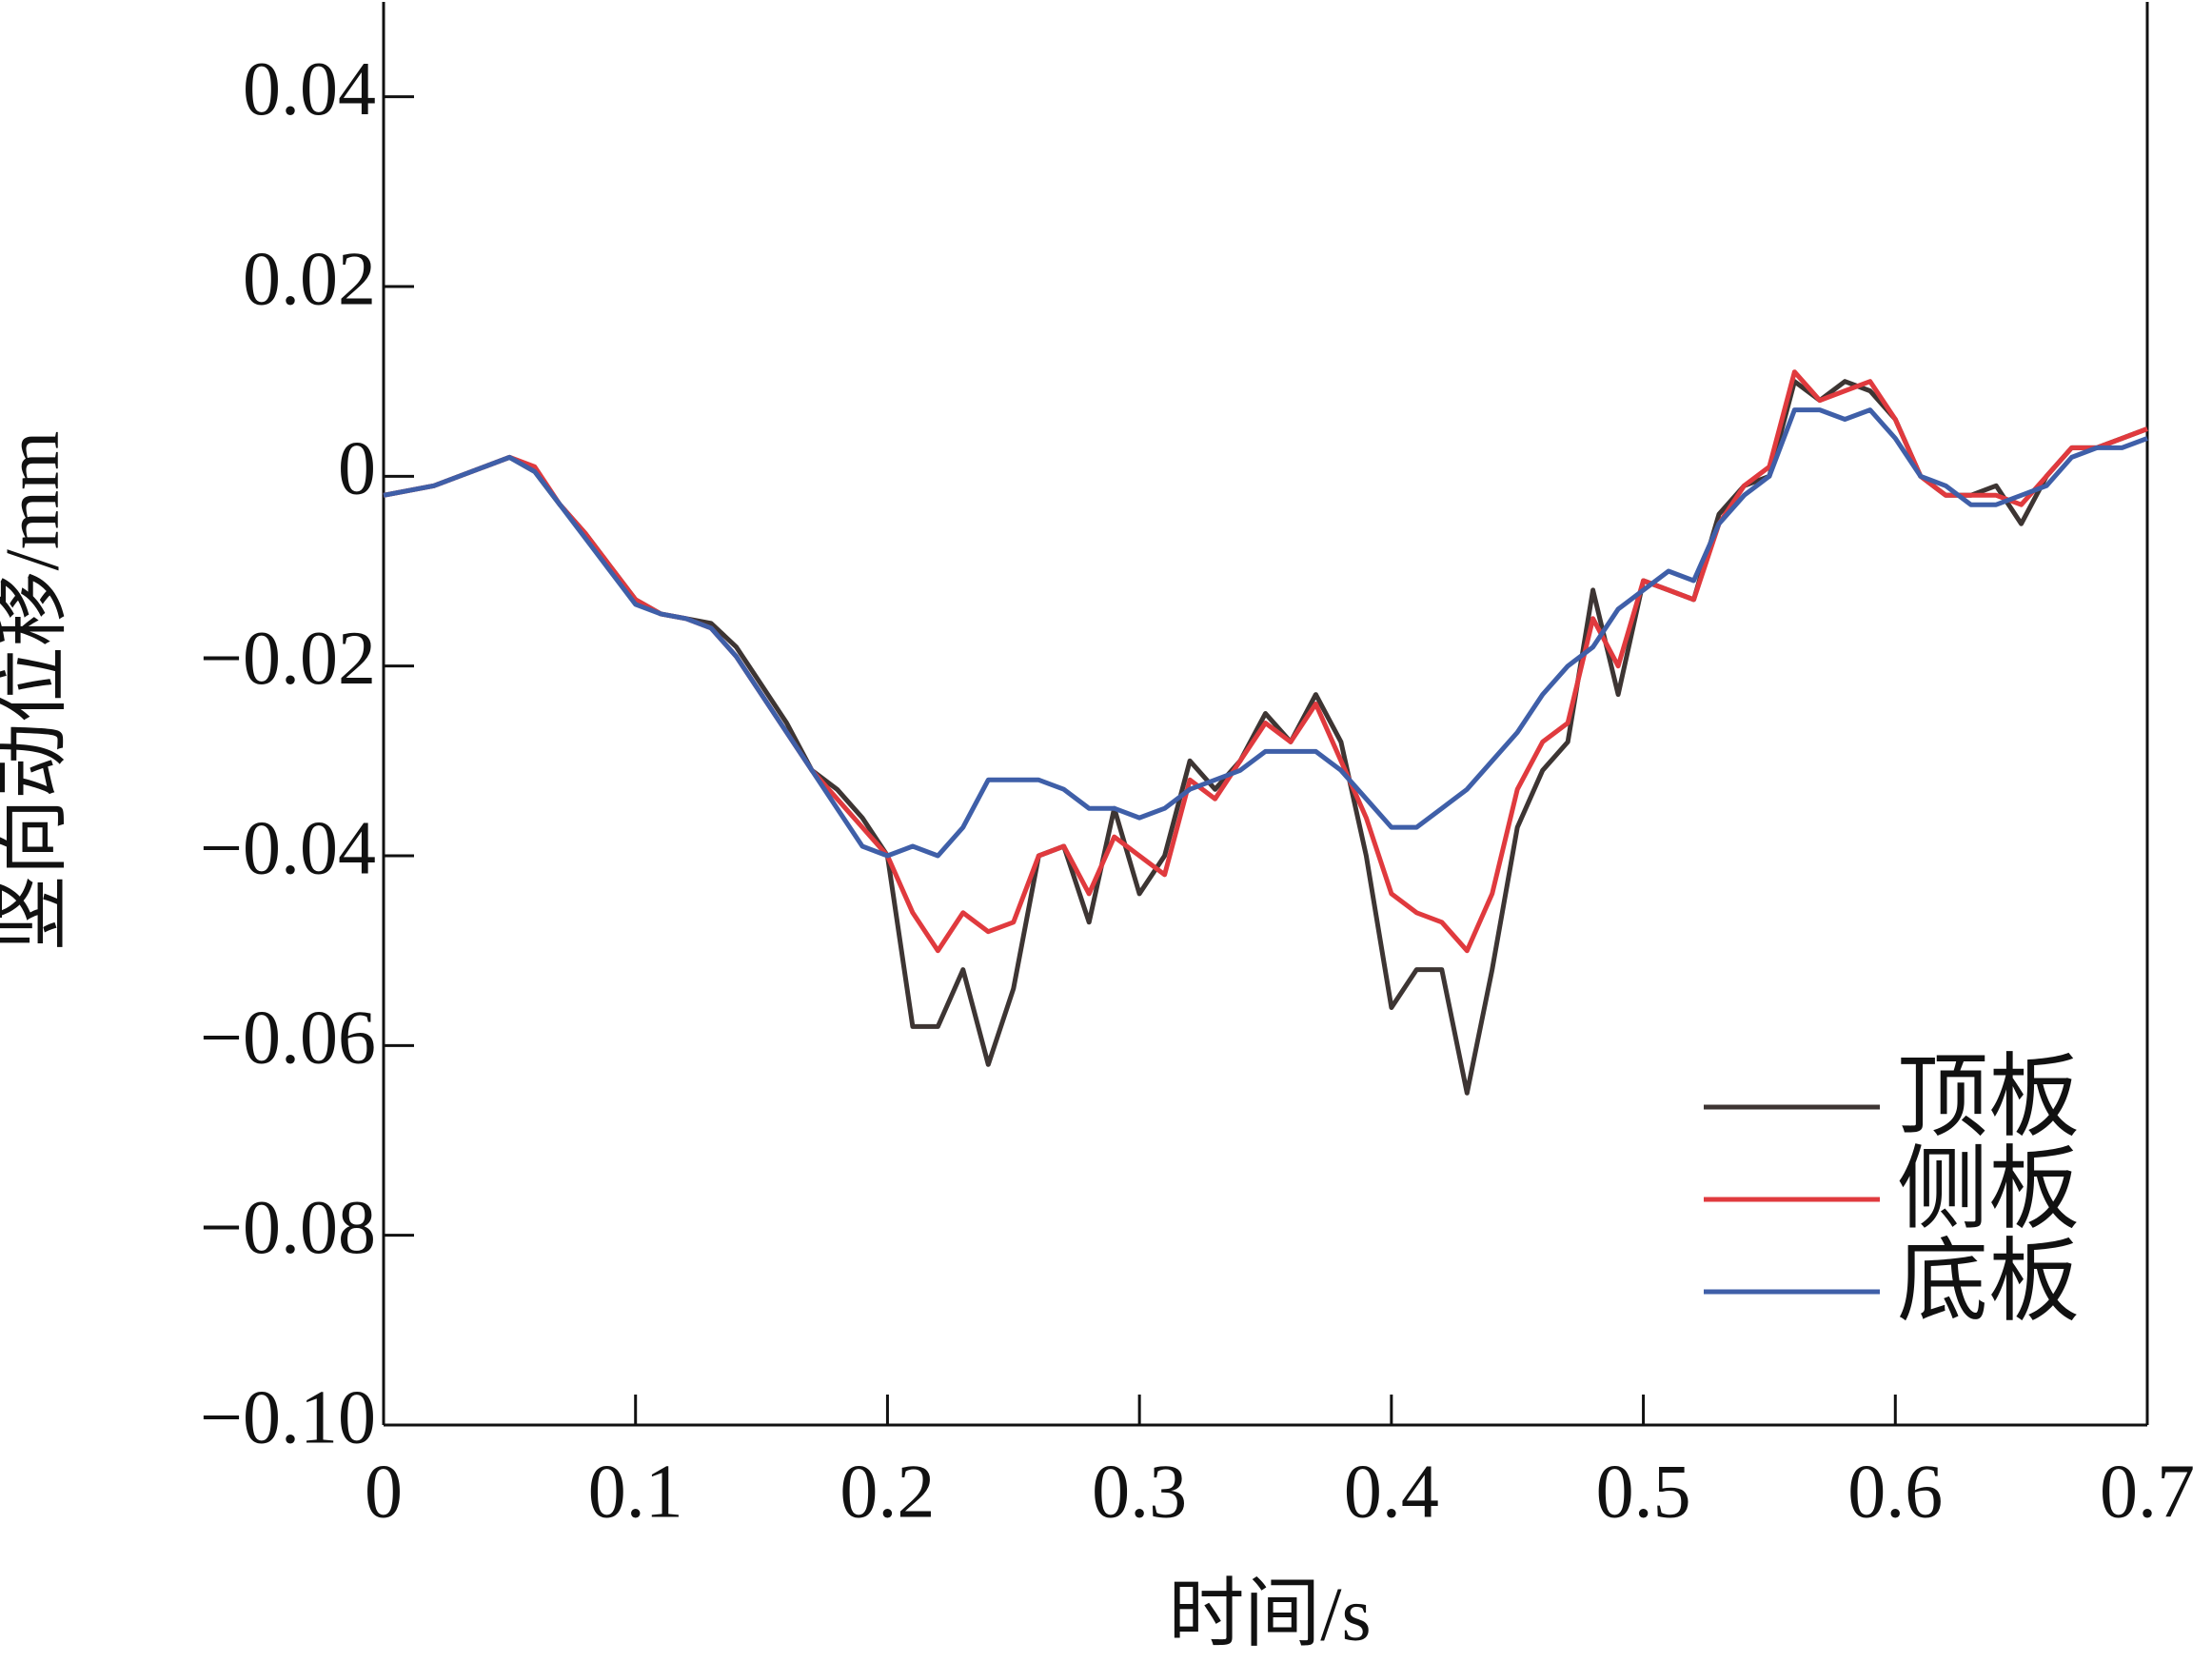 This screenshot has width=2212, height=1663. What do you see at coordinates (1895, 1492) in the screenshot?
I see `x-tick-label: 0.6` at bounding box center [1895, 1492].